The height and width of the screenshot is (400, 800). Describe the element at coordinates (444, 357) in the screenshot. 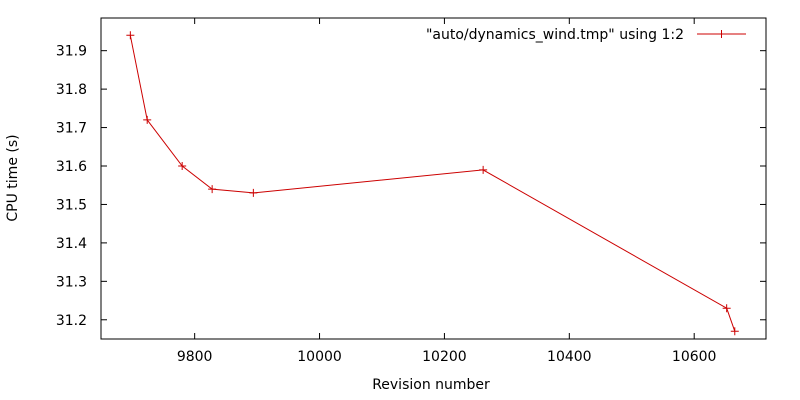

I see `x-tick-label: 10200` at that location.